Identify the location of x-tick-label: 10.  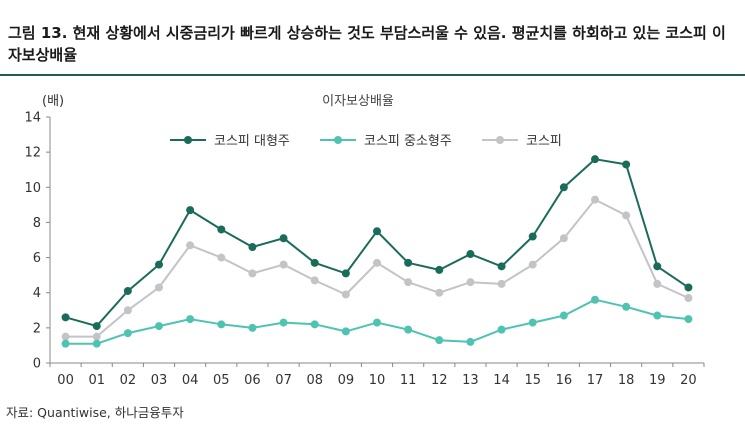
(377, 380).